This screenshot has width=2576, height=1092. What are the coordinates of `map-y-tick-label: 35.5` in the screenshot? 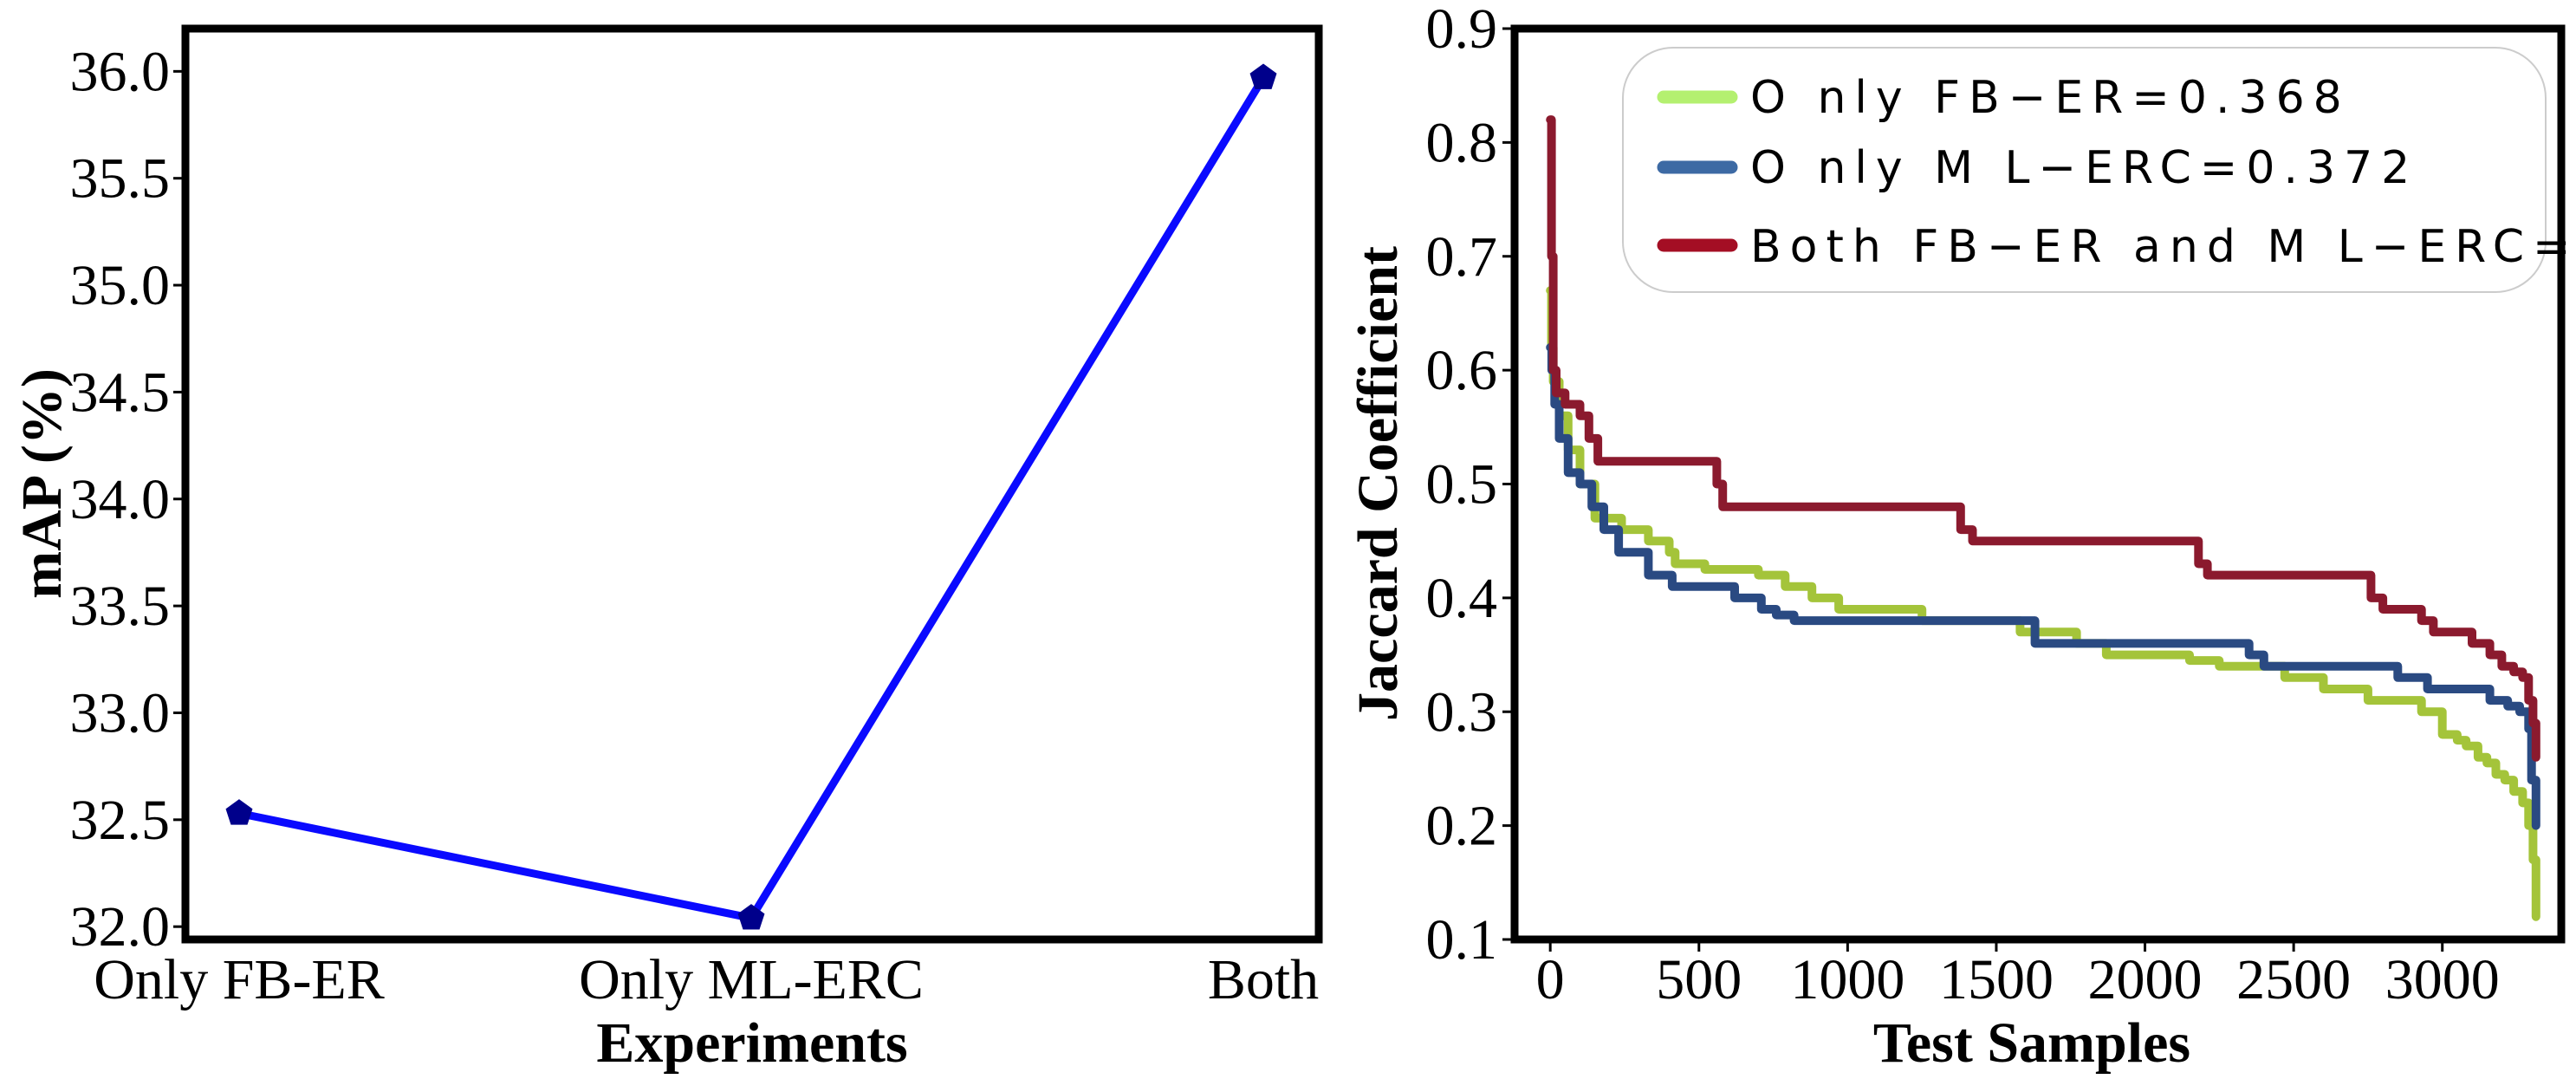 It's located at (121, 179).